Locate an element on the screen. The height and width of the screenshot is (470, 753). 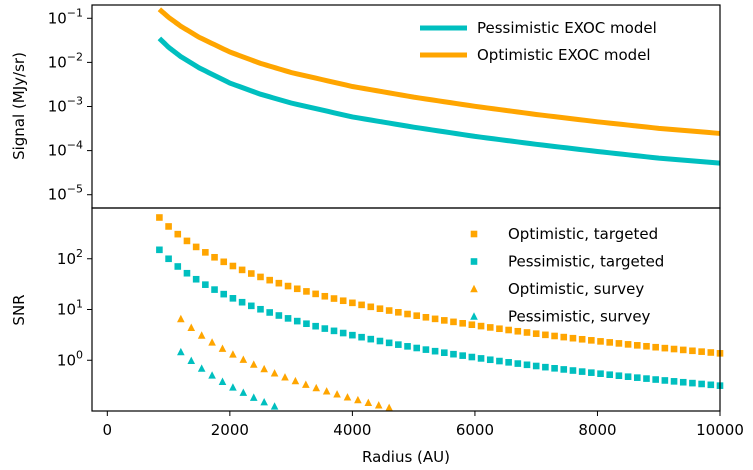
legend-label: Pessimistic, targeted is located at coordinates (586, 262).